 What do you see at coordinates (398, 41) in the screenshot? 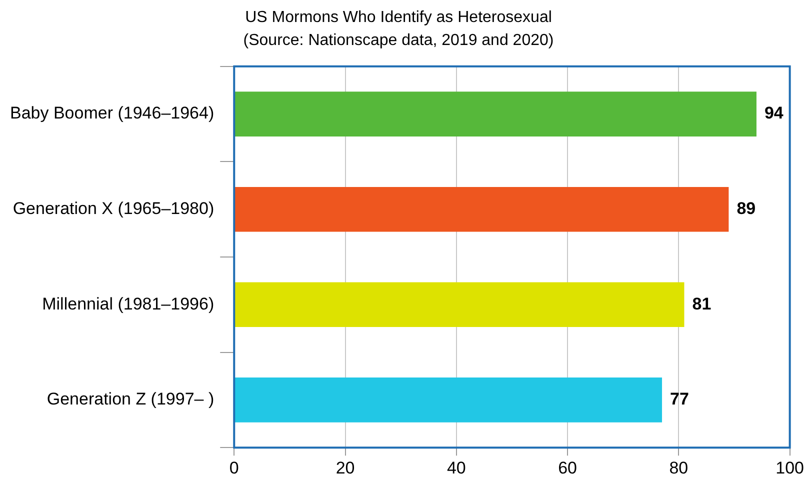
I see `chart-subtitle: (Source: Nationscape data, 2019 and 2020)` at bounding box center [398, 41].